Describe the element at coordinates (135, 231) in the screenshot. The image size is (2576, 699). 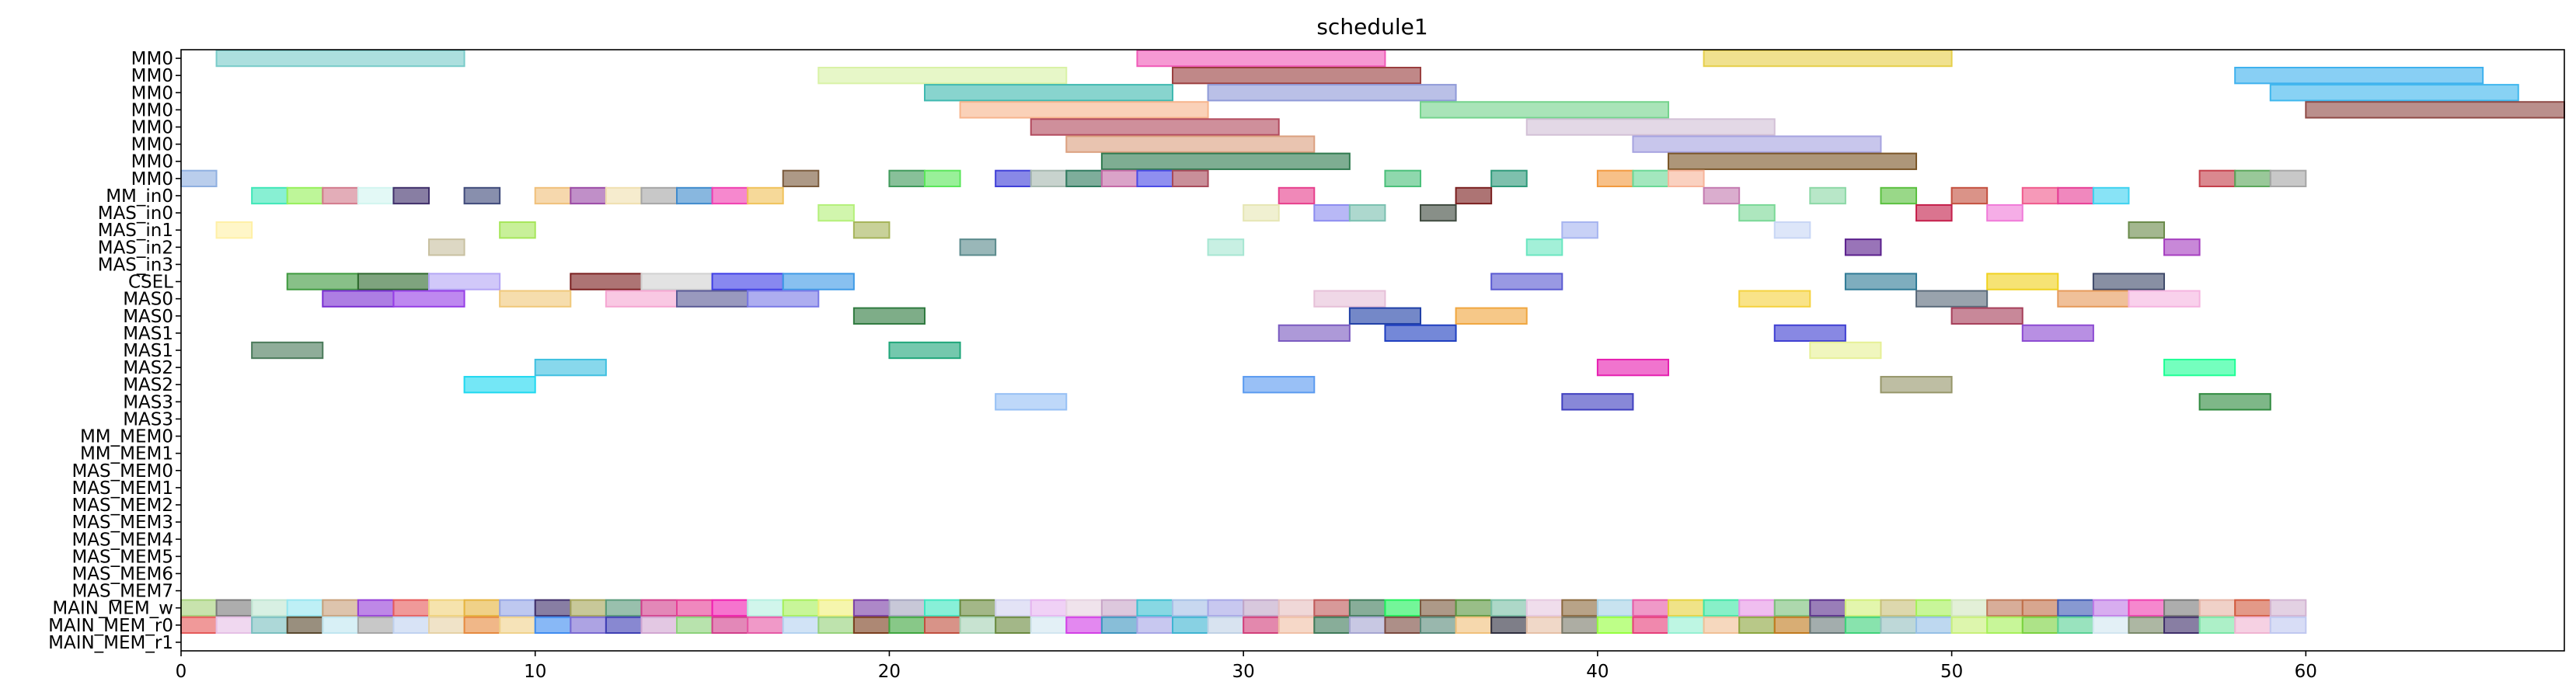
I see `y-tick-label: MAS_in1` at that location.